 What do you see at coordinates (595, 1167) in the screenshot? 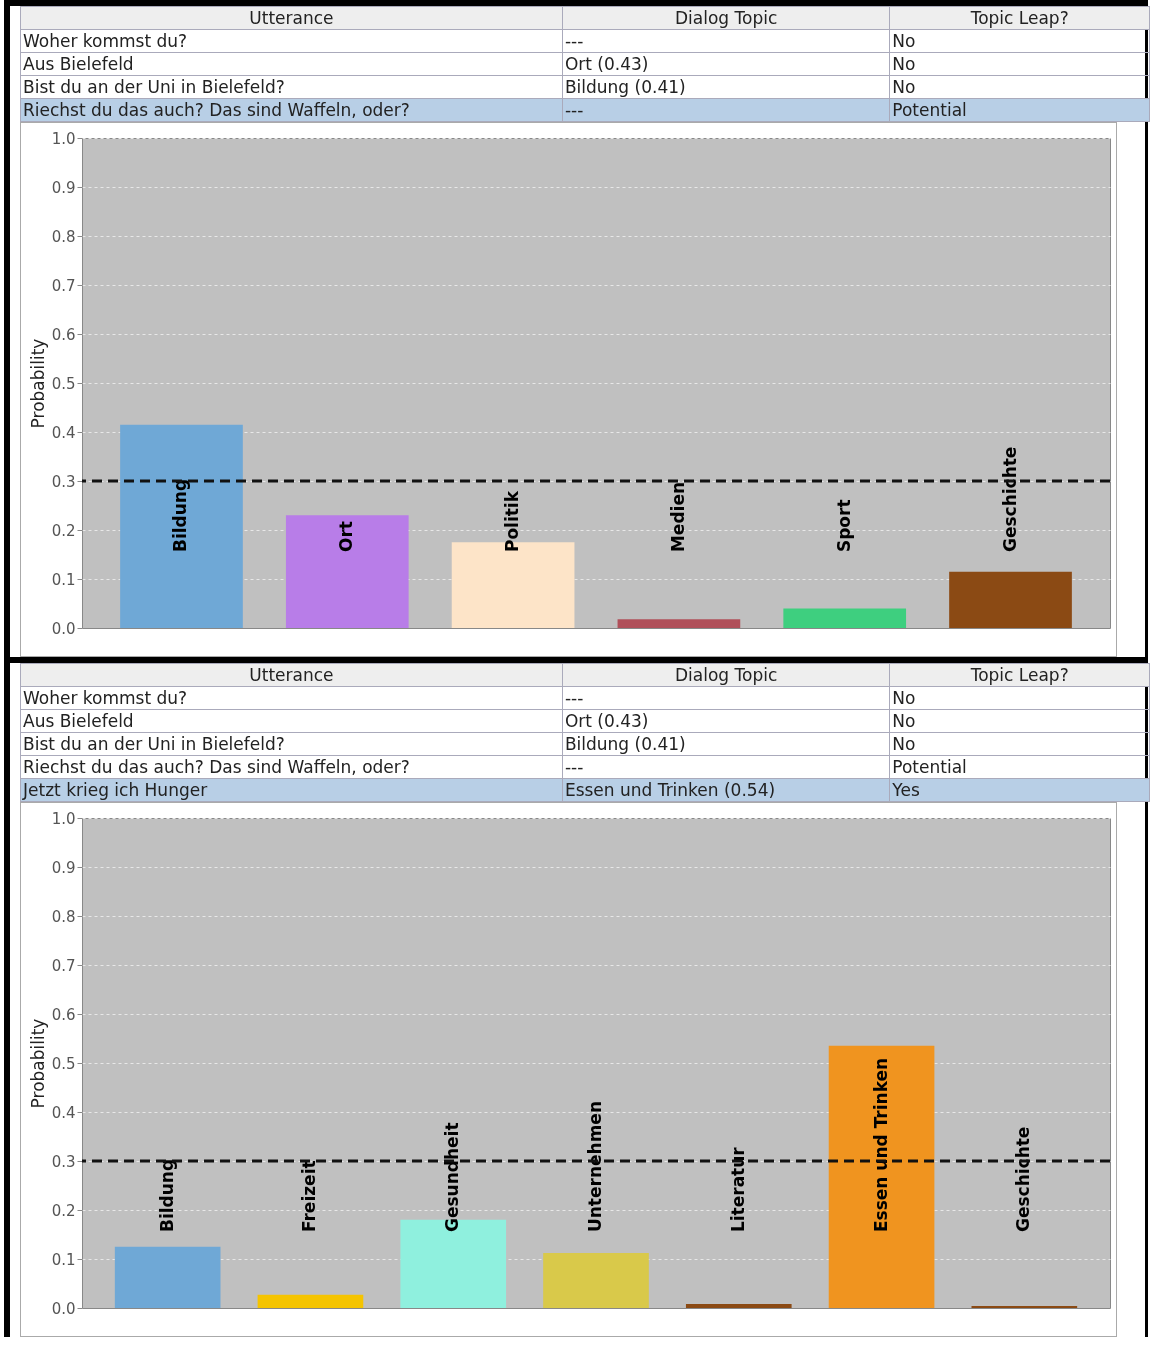
I see `x-tick-label: Unternehmen` at bounding box center [595, 1167].